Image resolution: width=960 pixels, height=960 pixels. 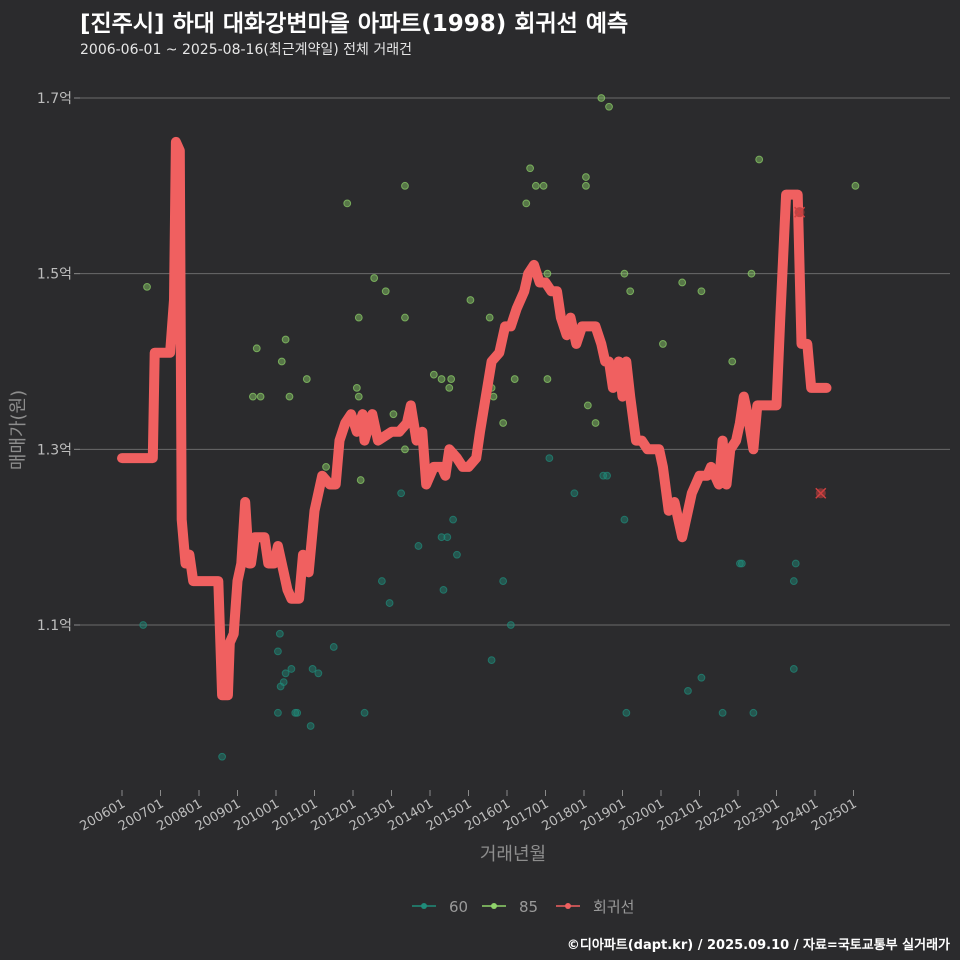 What do you see at coordinates (18, 430) in the screenshot?
I see `y-axis-title: 매매가(원)` at bounding box center [18, 430].